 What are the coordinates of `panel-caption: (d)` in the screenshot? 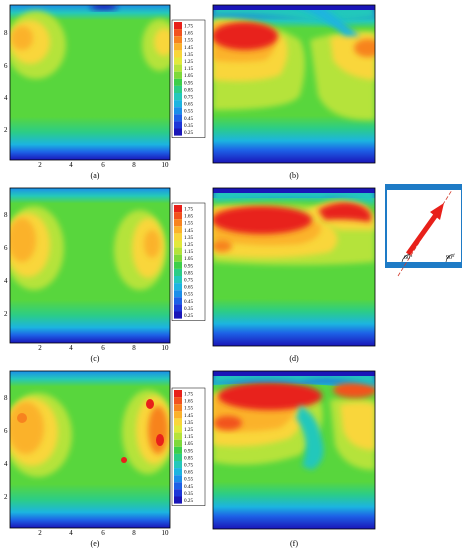 It's located at (294, 358).